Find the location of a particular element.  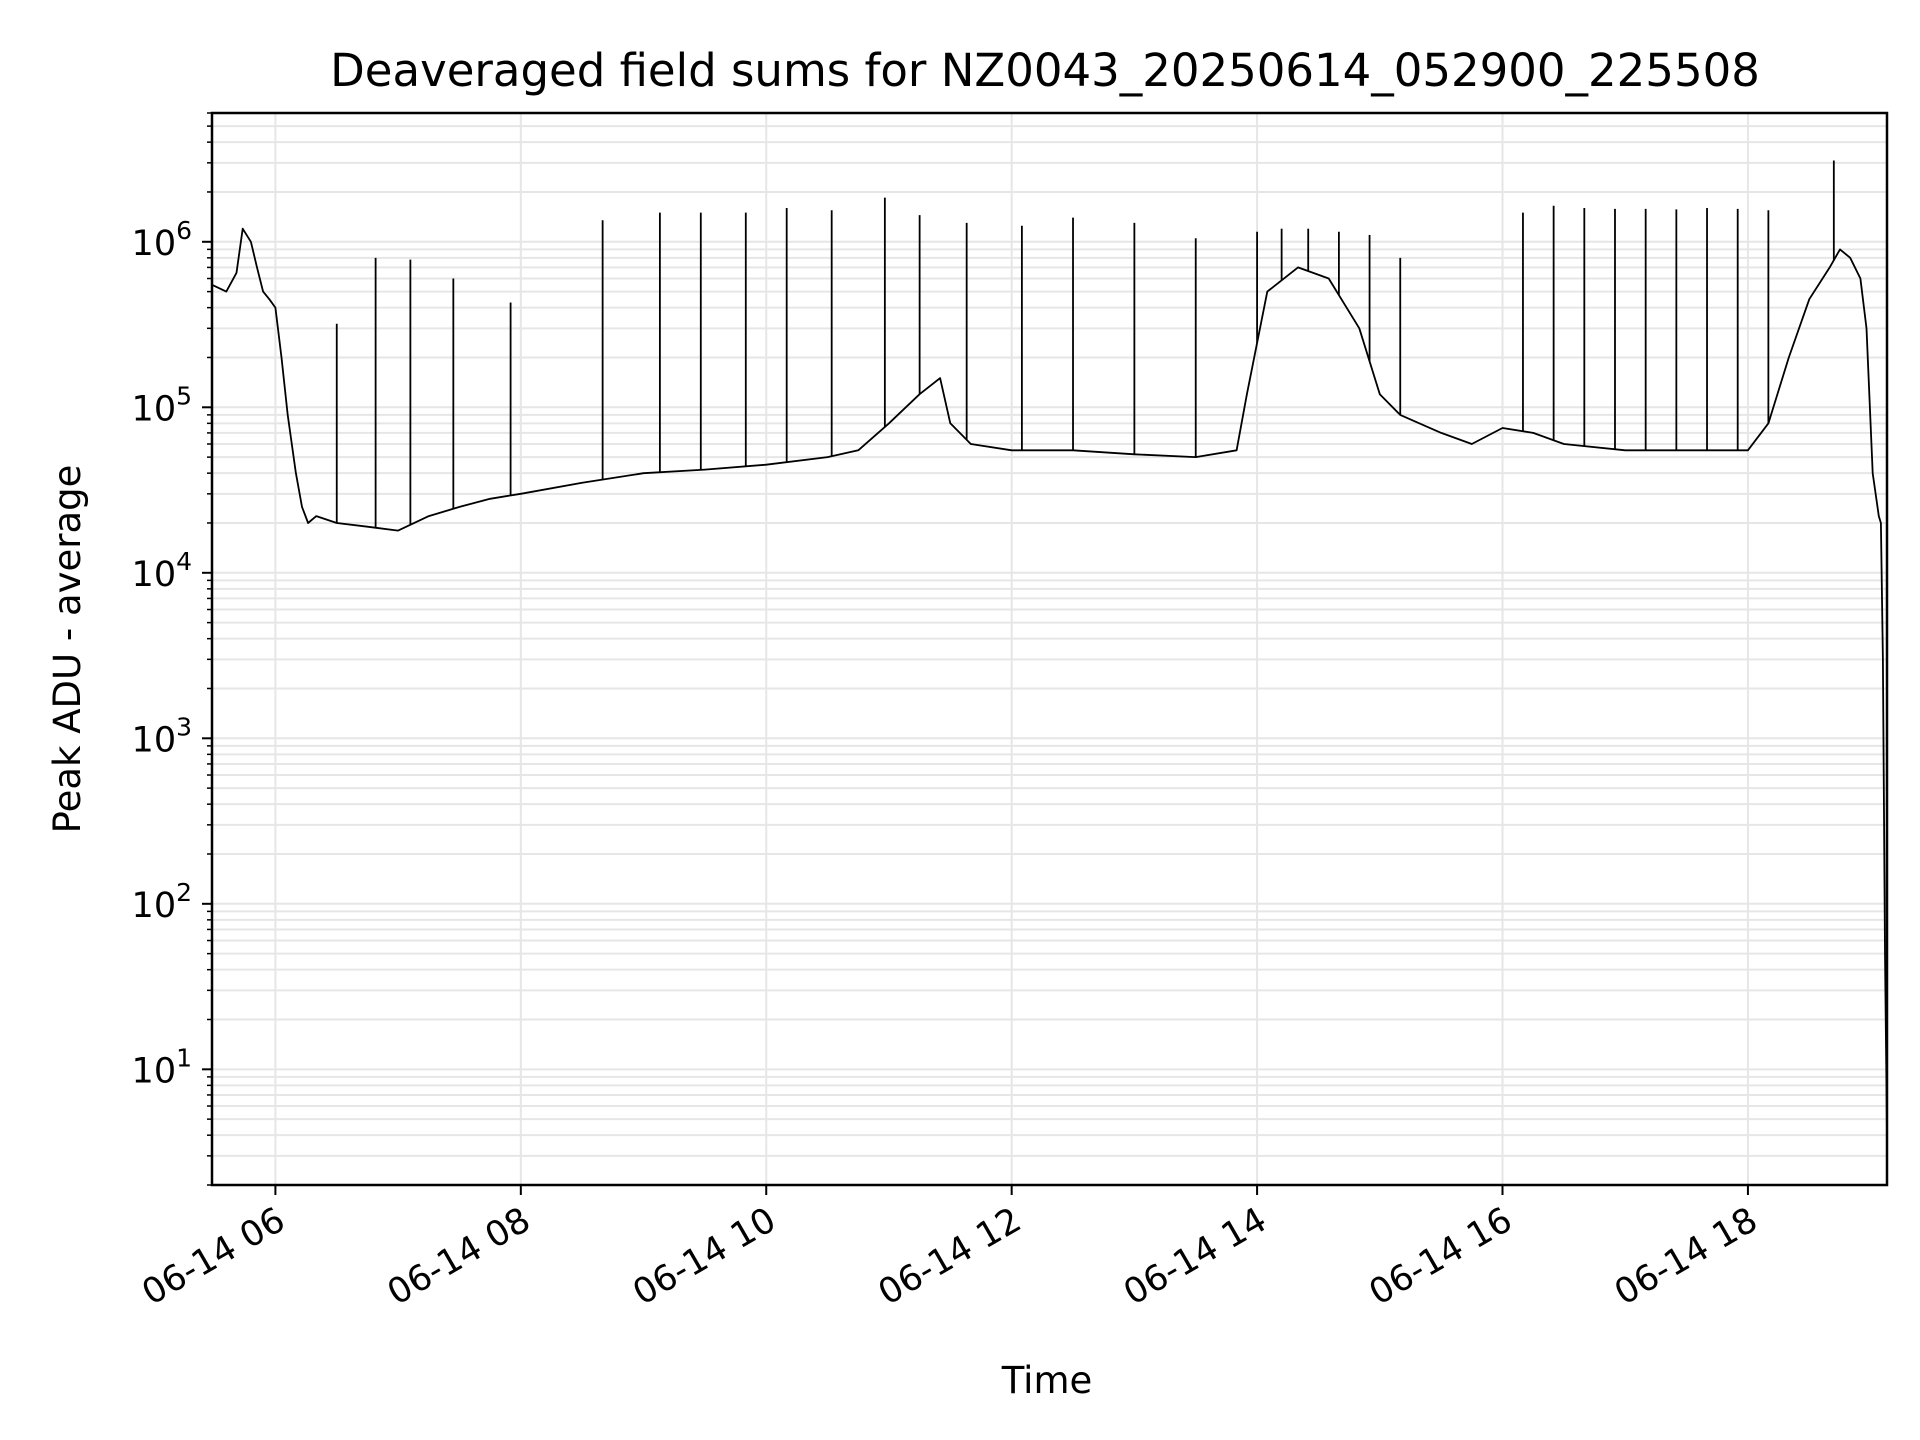

y-axis-label: Peak ADU - average is located at coordinates (67, 649).